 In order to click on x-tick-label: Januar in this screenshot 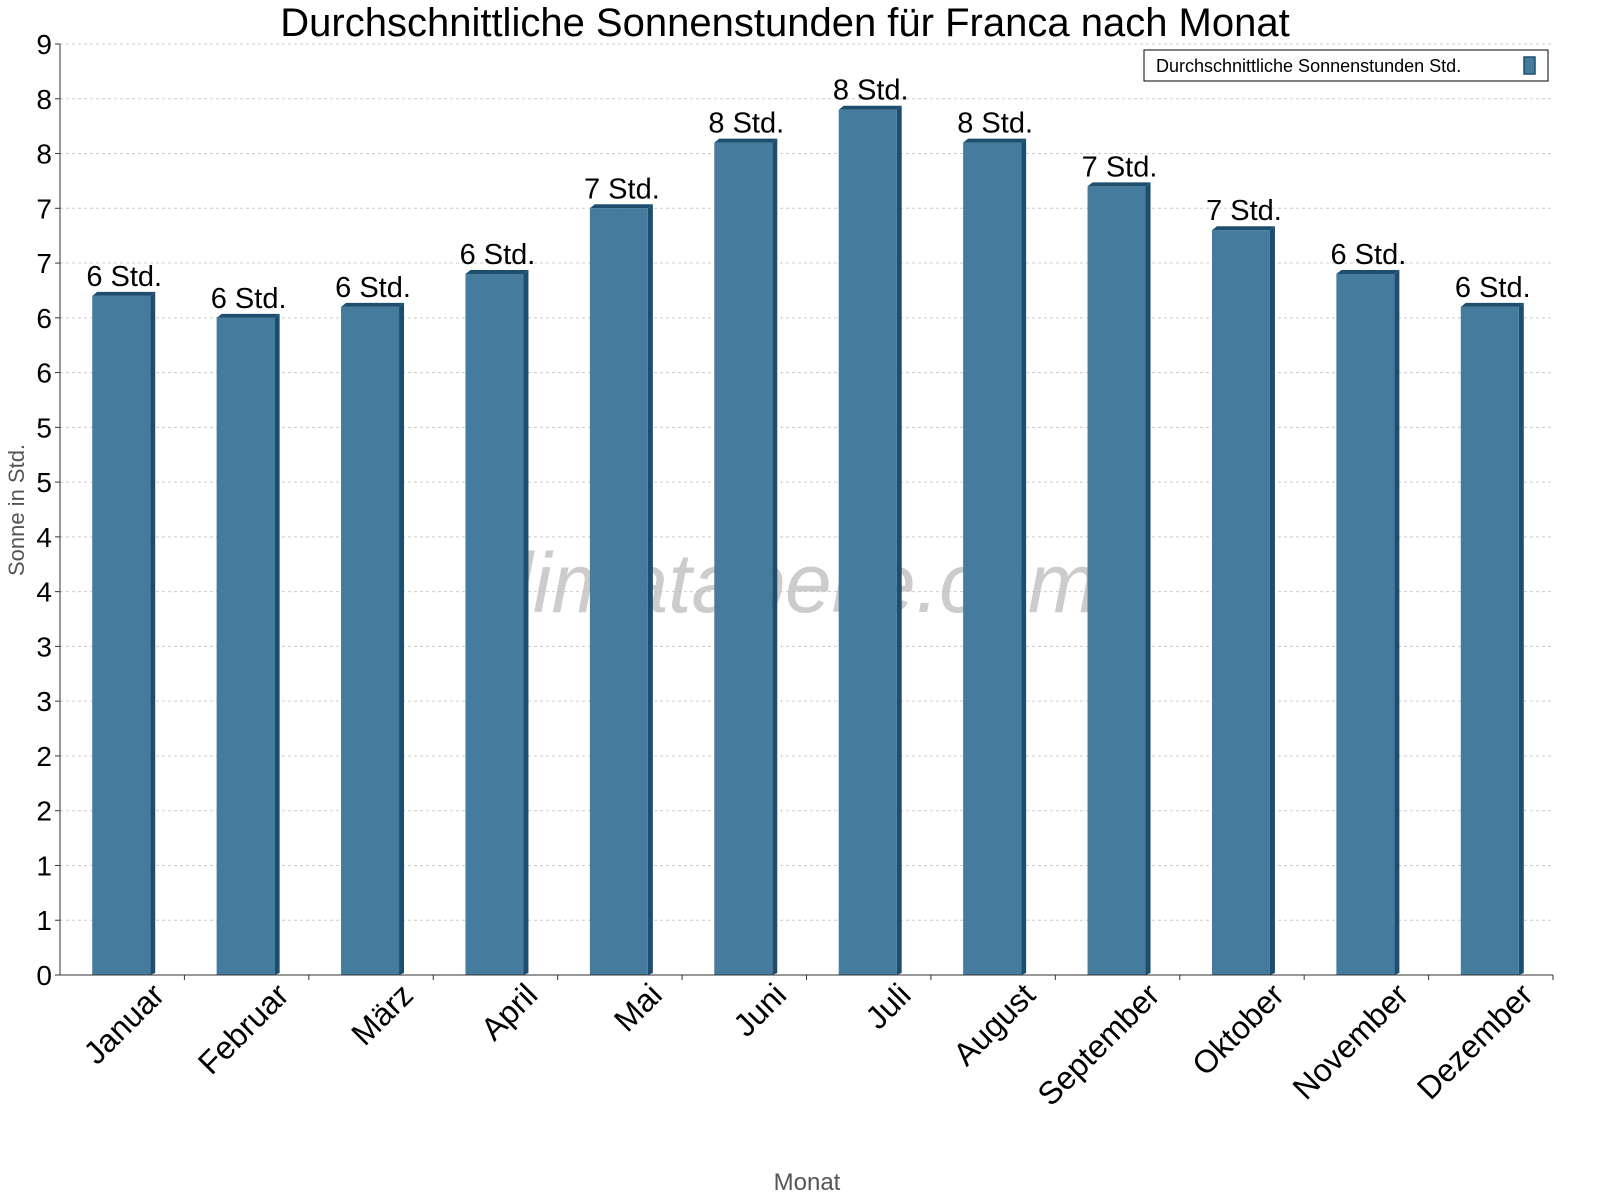, I will do `click(124, 1023)`.